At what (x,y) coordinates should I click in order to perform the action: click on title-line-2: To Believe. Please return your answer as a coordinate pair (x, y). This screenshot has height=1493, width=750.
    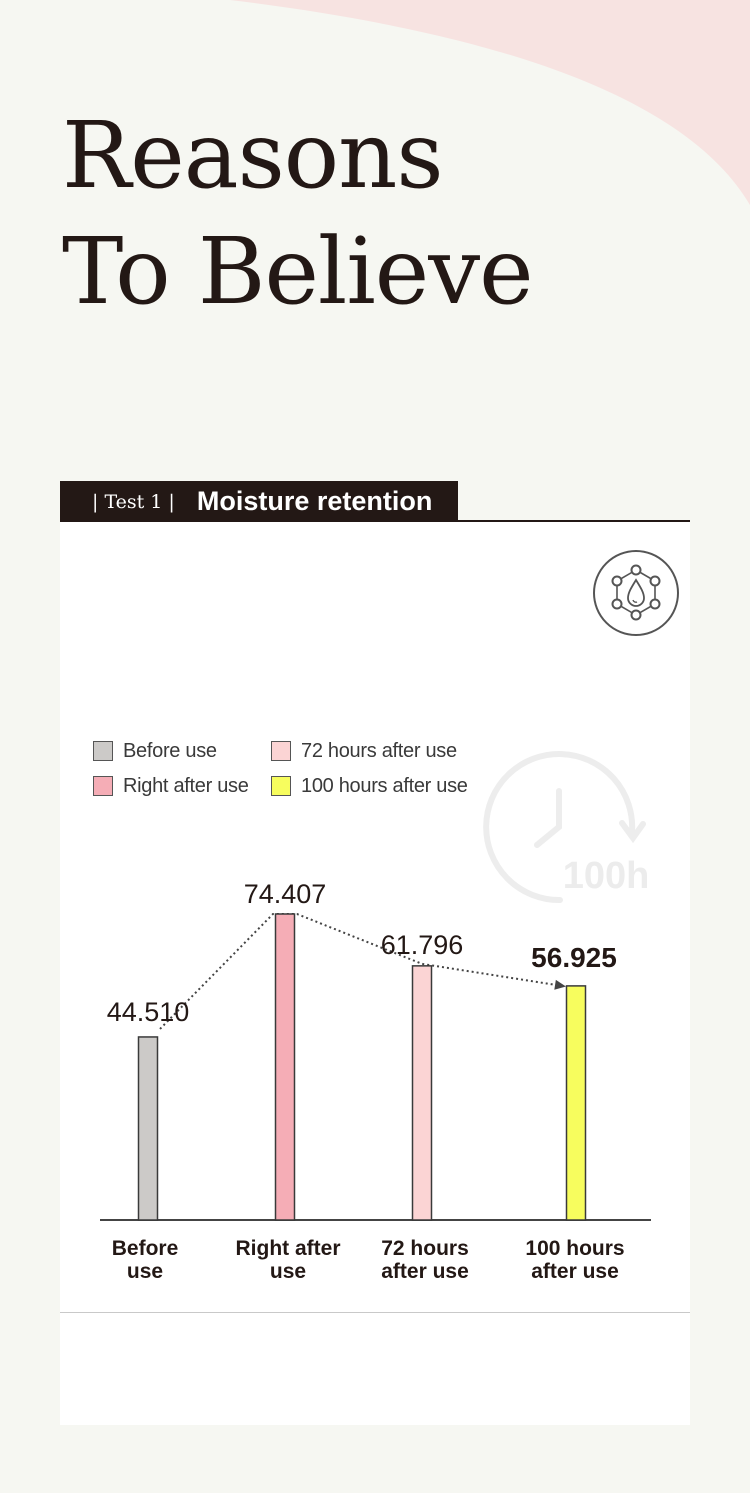
    Looking at the image, I should click on (298, 271).